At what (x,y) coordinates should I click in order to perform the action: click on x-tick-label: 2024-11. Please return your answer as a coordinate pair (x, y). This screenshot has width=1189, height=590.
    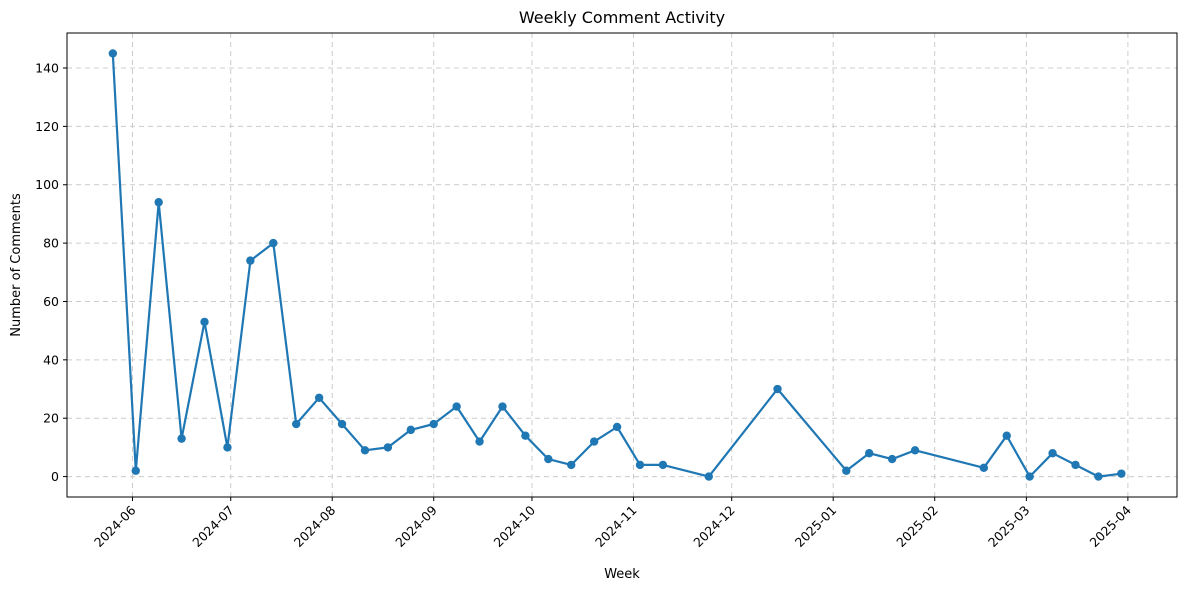
    Looking at the image, I should click on (616, 527).